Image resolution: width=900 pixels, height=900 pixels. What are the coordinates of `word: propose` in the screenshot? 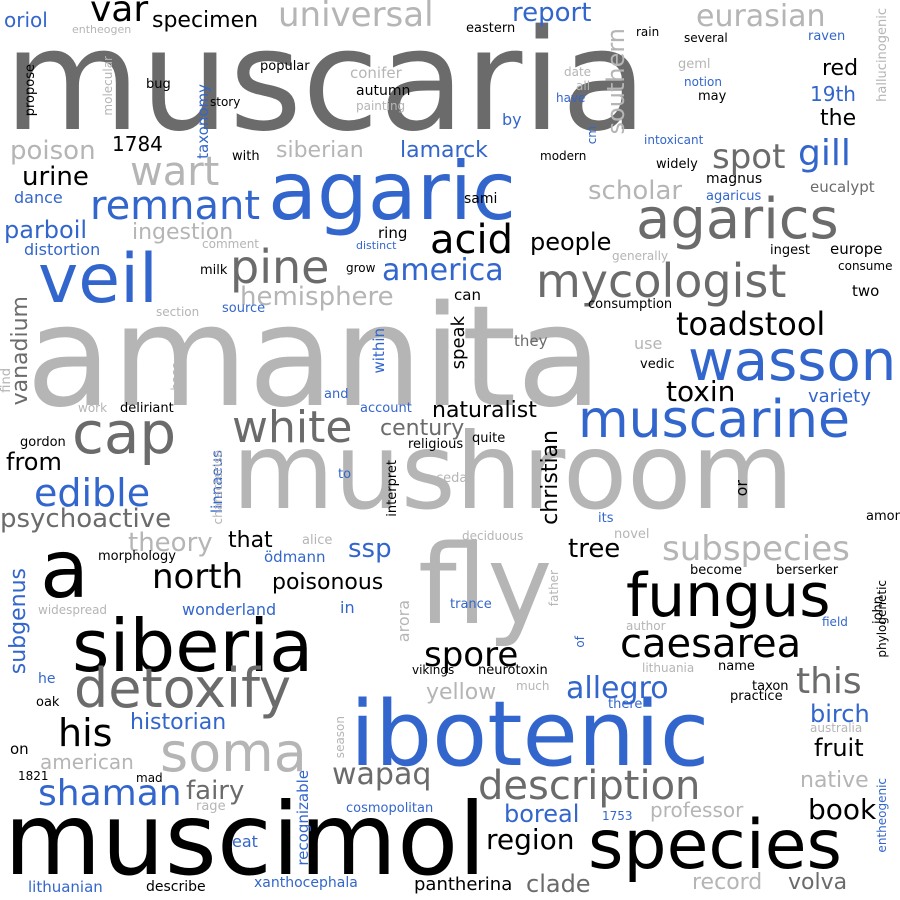 It's located at (30, 90).